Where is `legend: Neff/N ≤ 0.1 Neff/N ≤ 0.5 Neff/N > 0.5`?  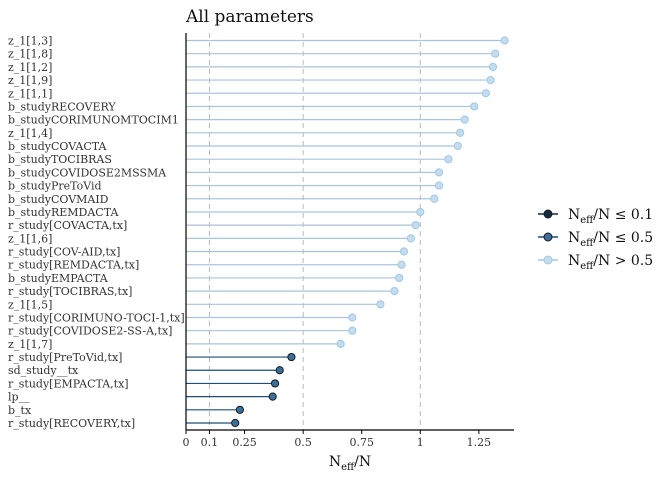
legend: Neff/N ≤ 0.1 Neff/N ≤ 0.5 Neff/N > 0.5 is located at coordinates (595, 239).